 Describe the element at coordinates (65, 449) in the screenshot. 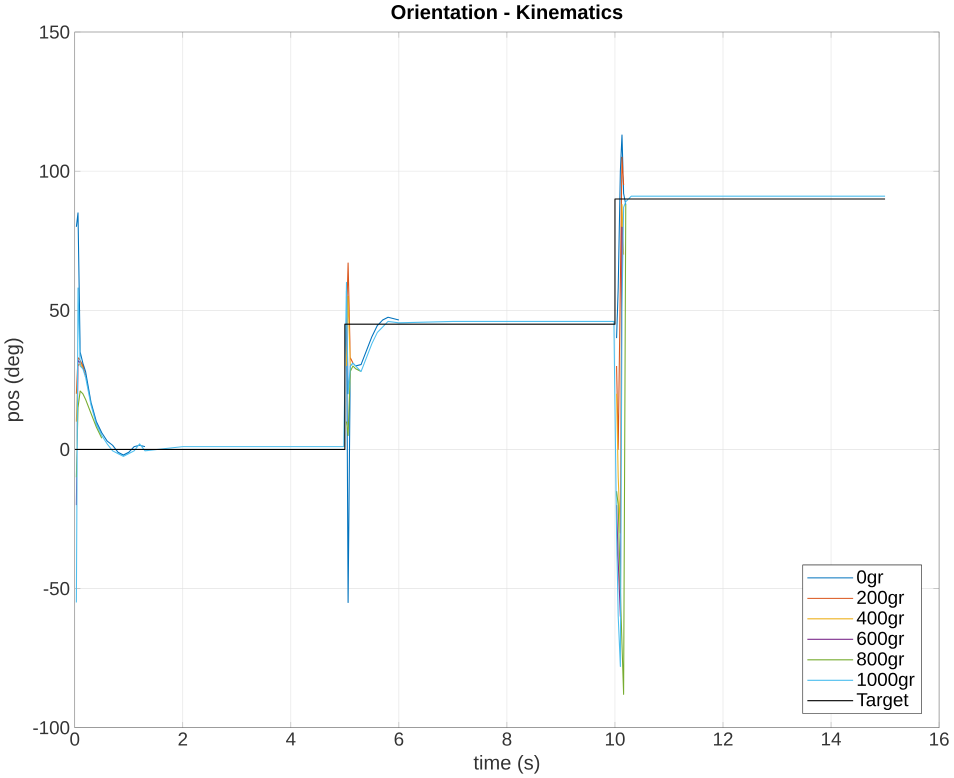

I see `y-tick-label: 0` at that location.